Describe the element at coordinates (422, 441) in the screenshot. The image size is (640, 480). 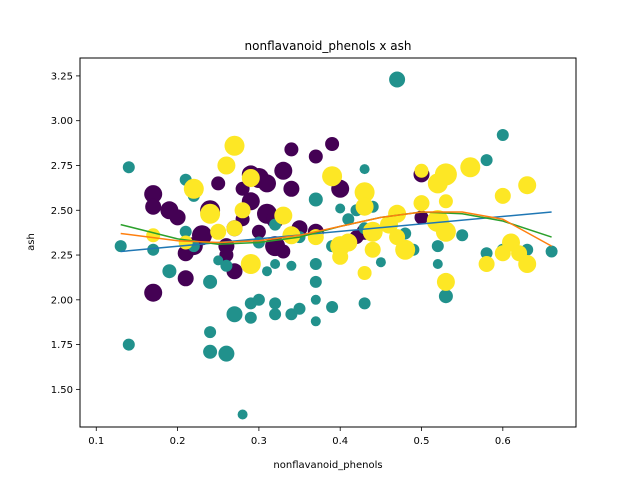
I see `x-tick-label-4: 0.5` at that location.